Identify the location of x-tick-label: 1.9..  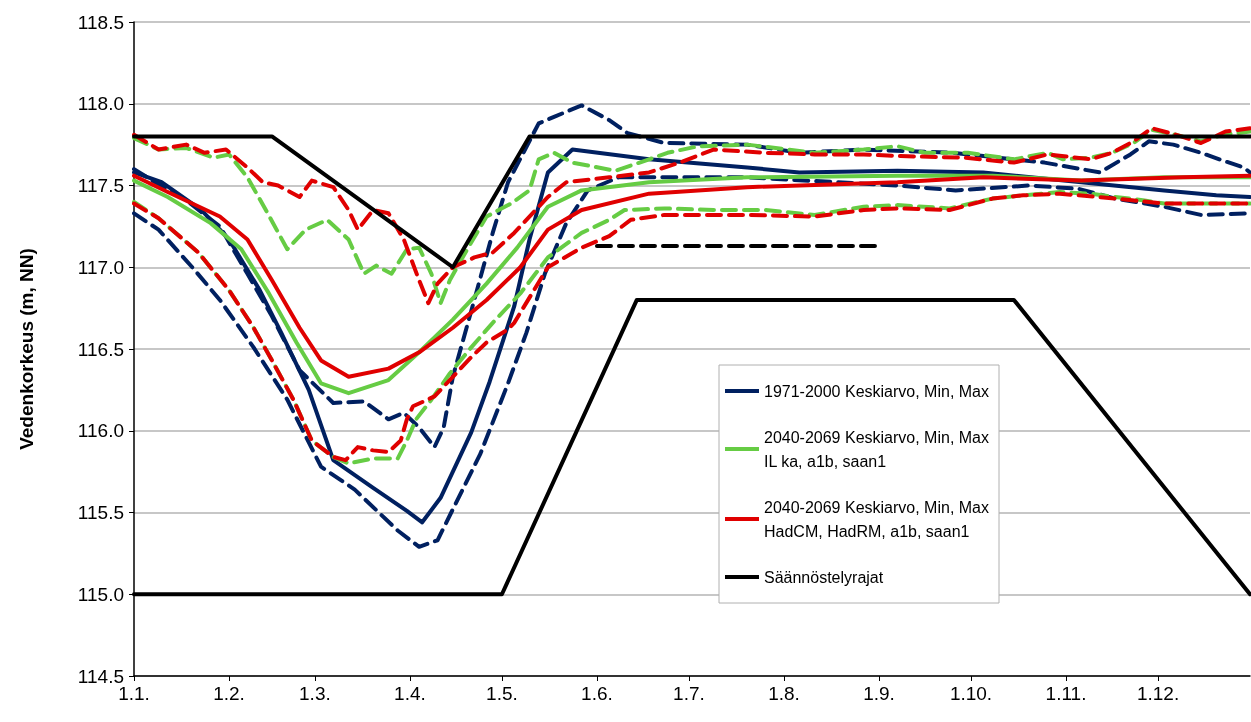
(879, 693).